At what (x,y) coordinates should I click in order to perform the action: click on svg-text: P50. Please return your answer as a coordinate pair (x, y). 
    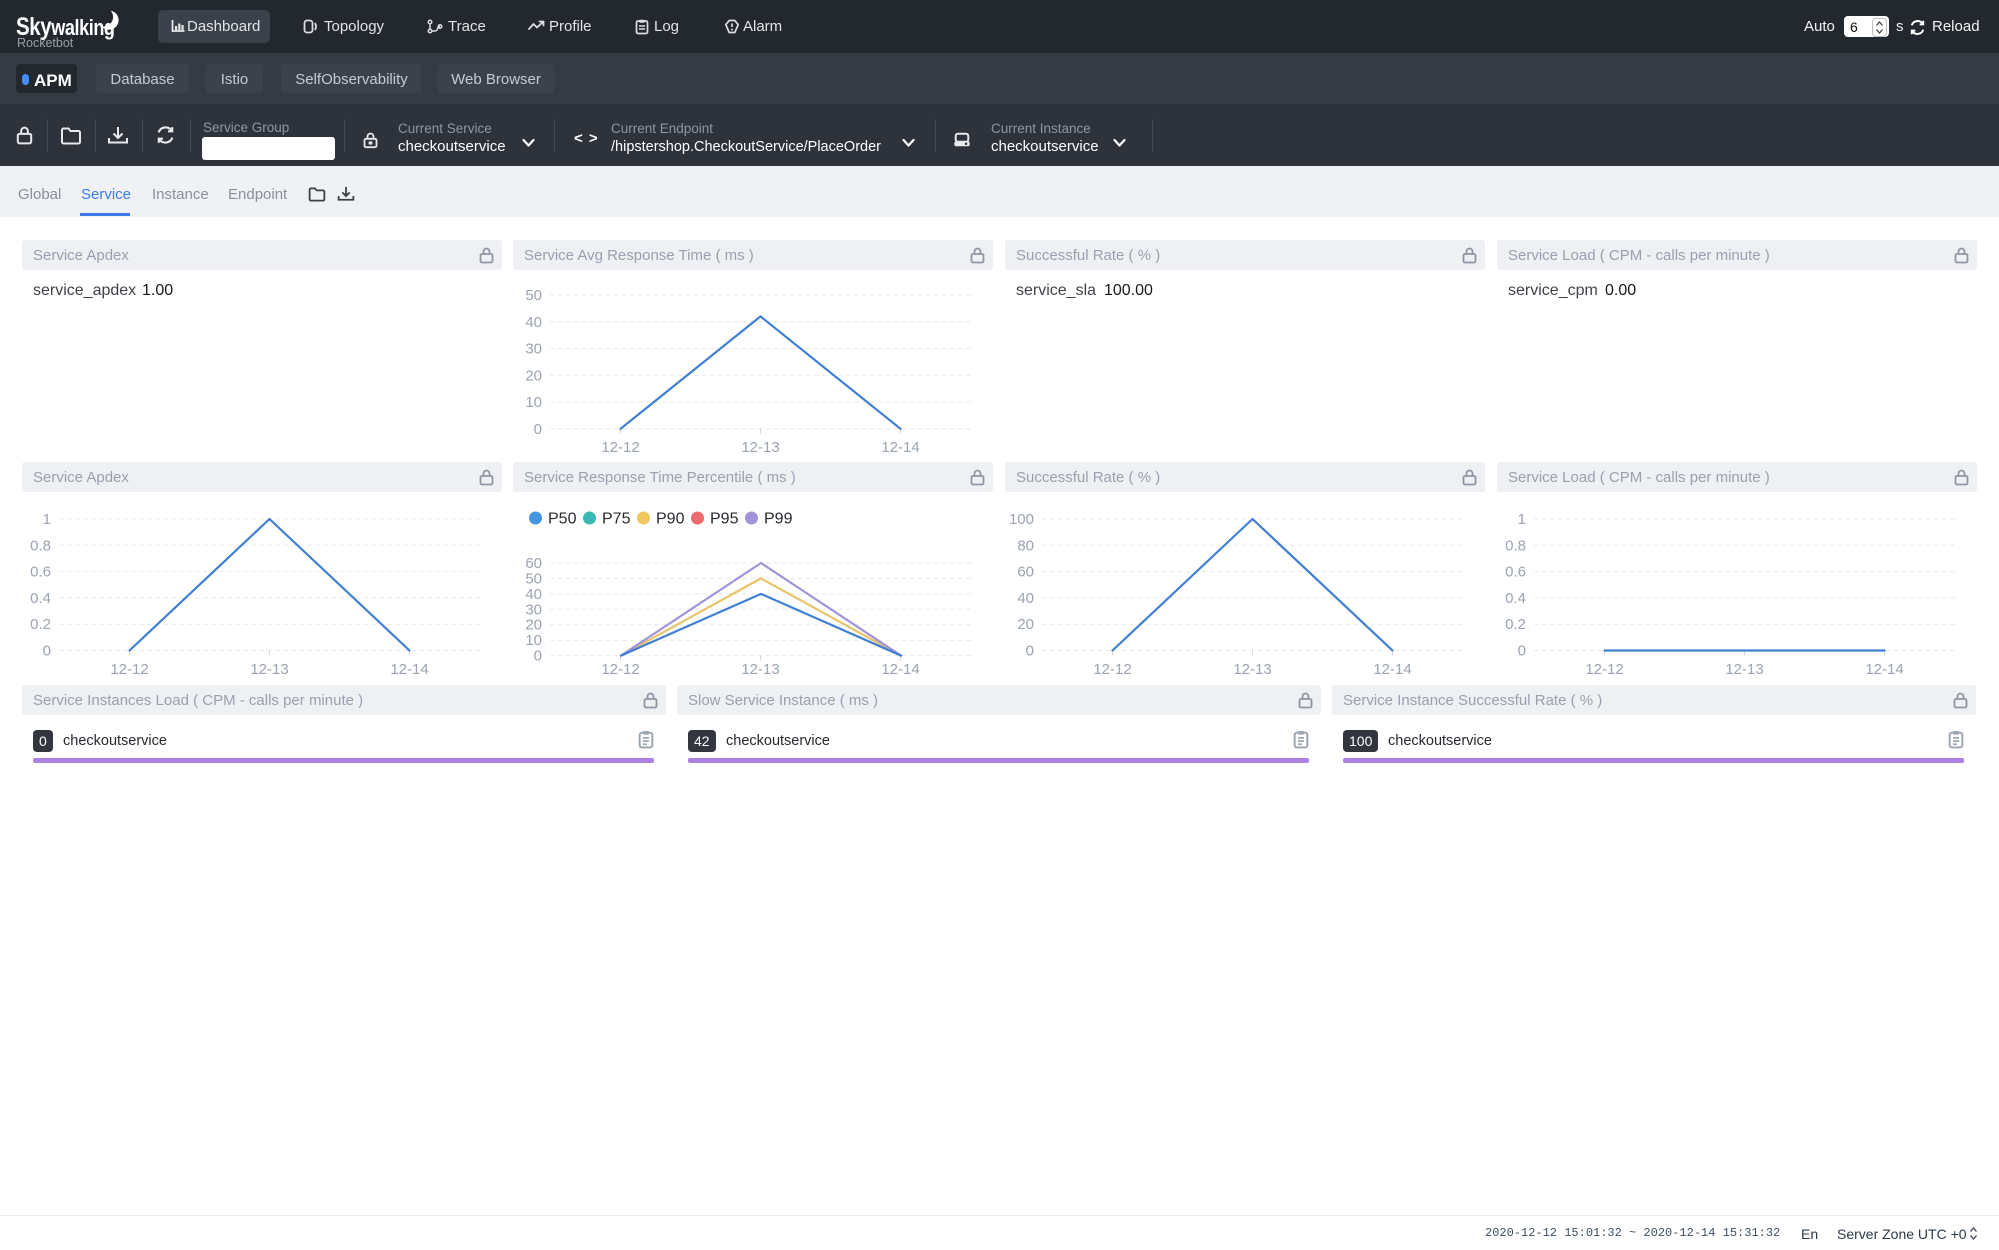
    Looking at the image, I should click on (562, 519).